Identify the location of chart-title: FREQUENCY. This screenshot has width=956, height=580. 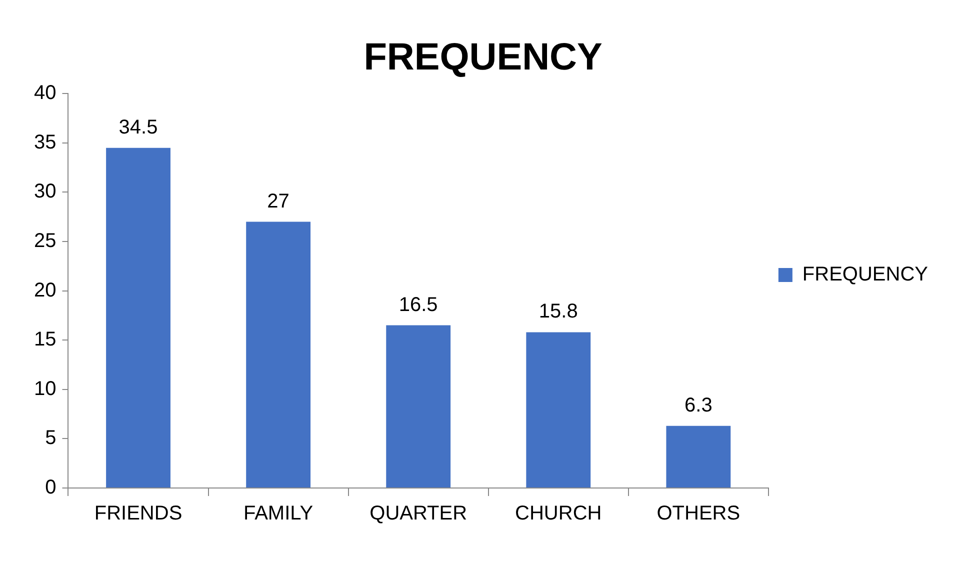
(483, 57).